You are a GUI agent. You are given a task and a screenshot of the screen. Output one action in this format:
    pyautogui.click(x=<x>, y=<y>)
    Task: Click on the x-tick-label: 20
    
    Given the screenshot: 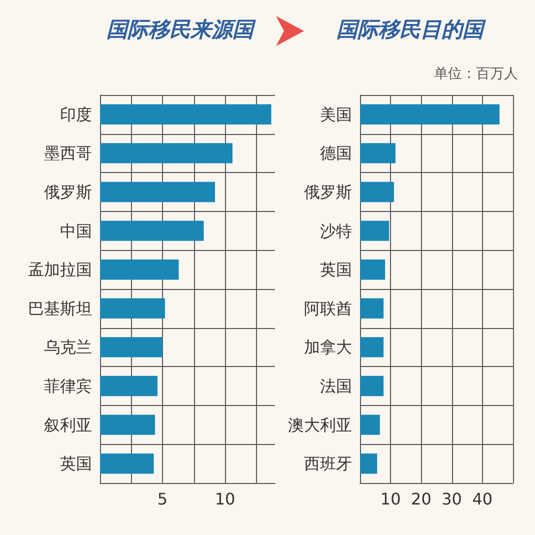 What is the action you would take?
    pyautogui.click(x=421, y=499)
    